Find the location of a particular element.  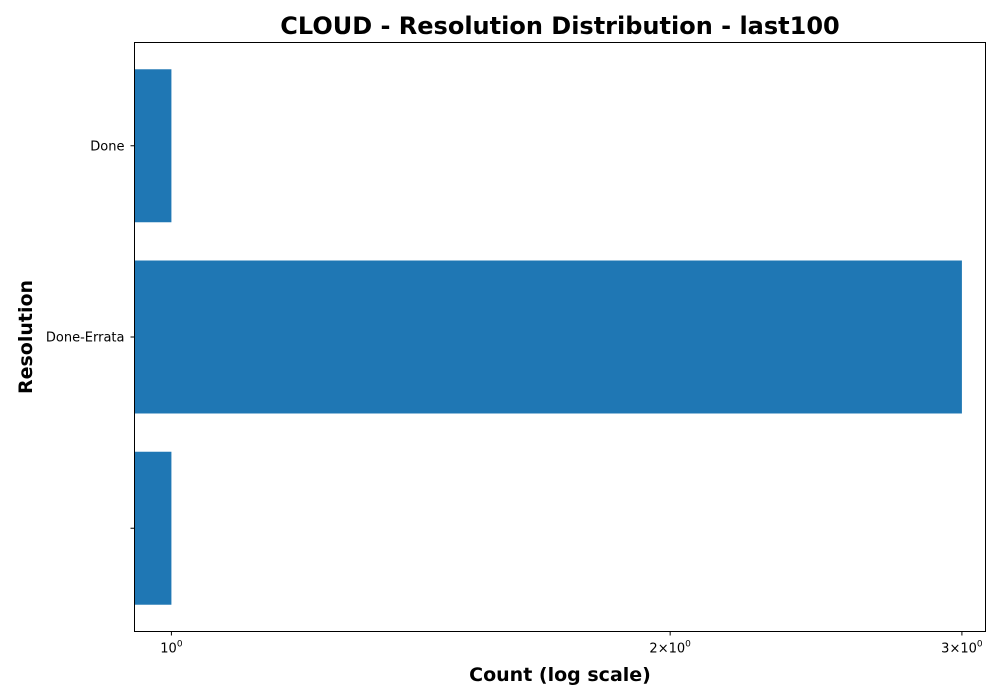

y-tick-label: Done-Errata is located at coordinates (85, 338).